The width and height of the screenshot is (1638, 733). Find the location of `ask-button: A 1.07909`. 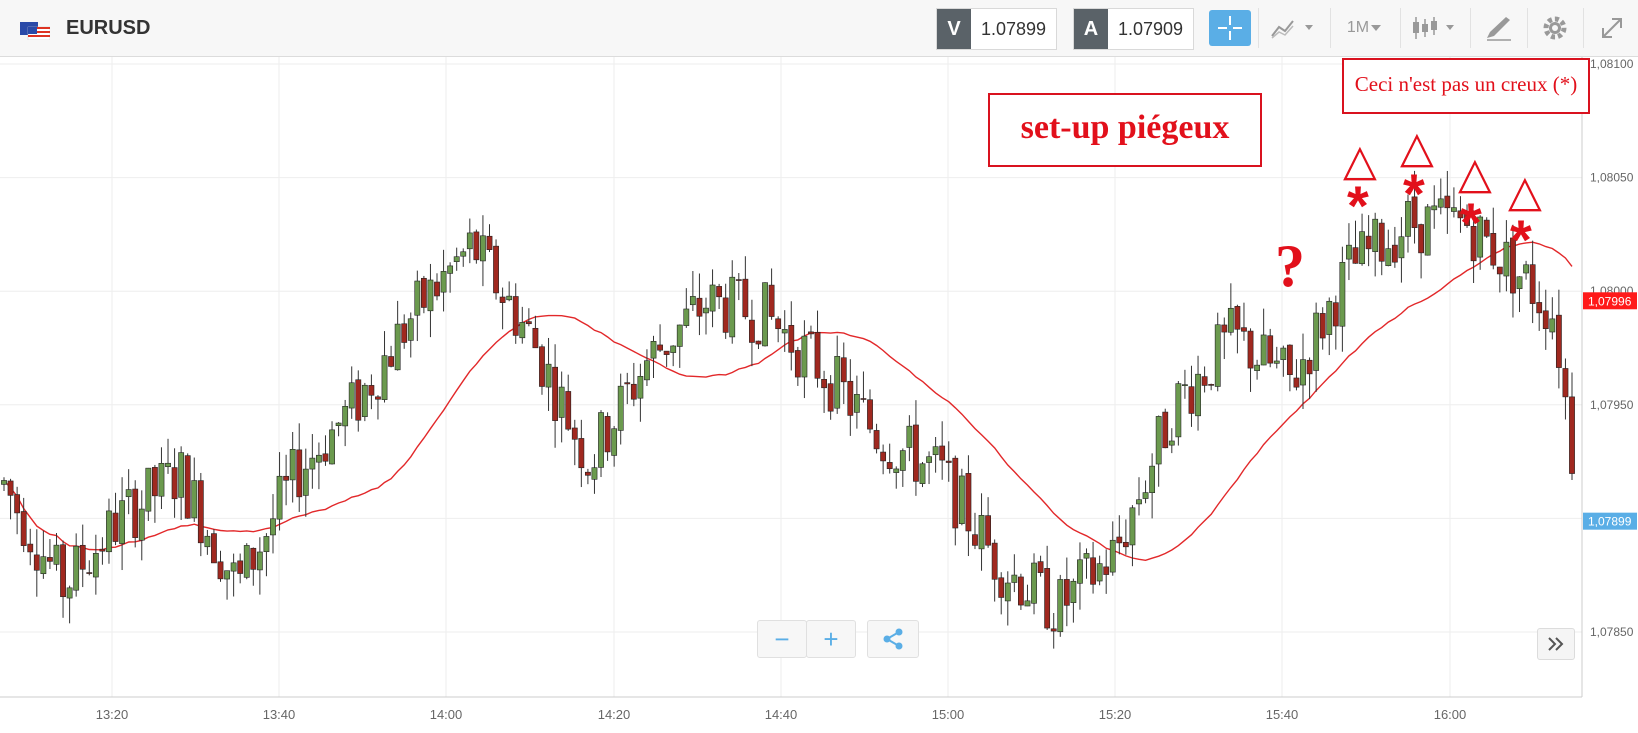

ask-button: A 1.07909 is located at coordinates (1134, 29).